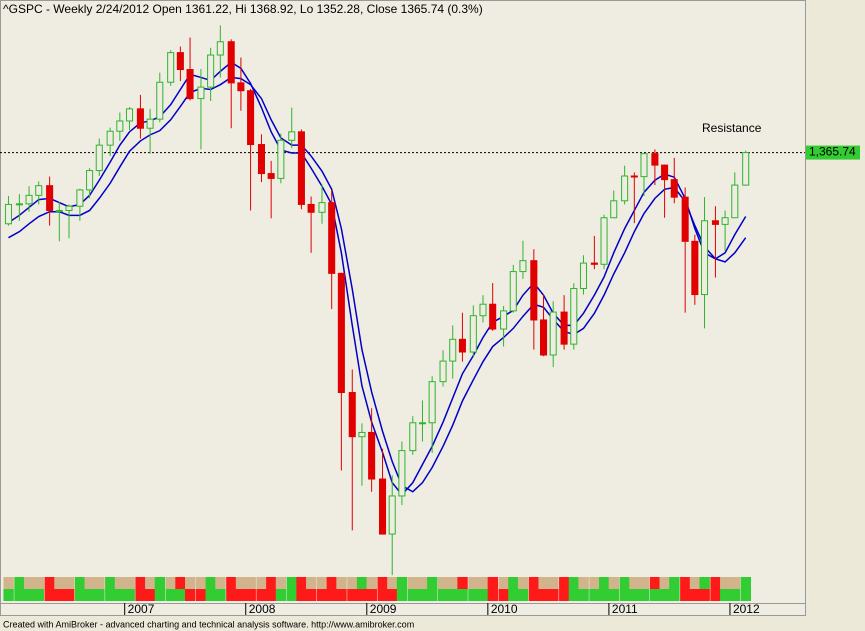  Describe the element at coordinates (504, 609) in the screenshot. I see `x-tick-label: 2010` at that location.